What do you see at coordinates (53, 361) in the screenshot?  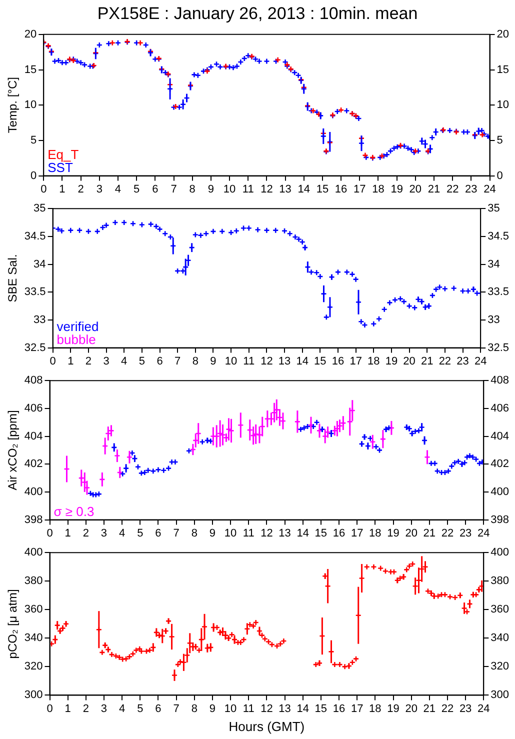 I see `x-tick-label: 0` at bounding box center [53, 361].